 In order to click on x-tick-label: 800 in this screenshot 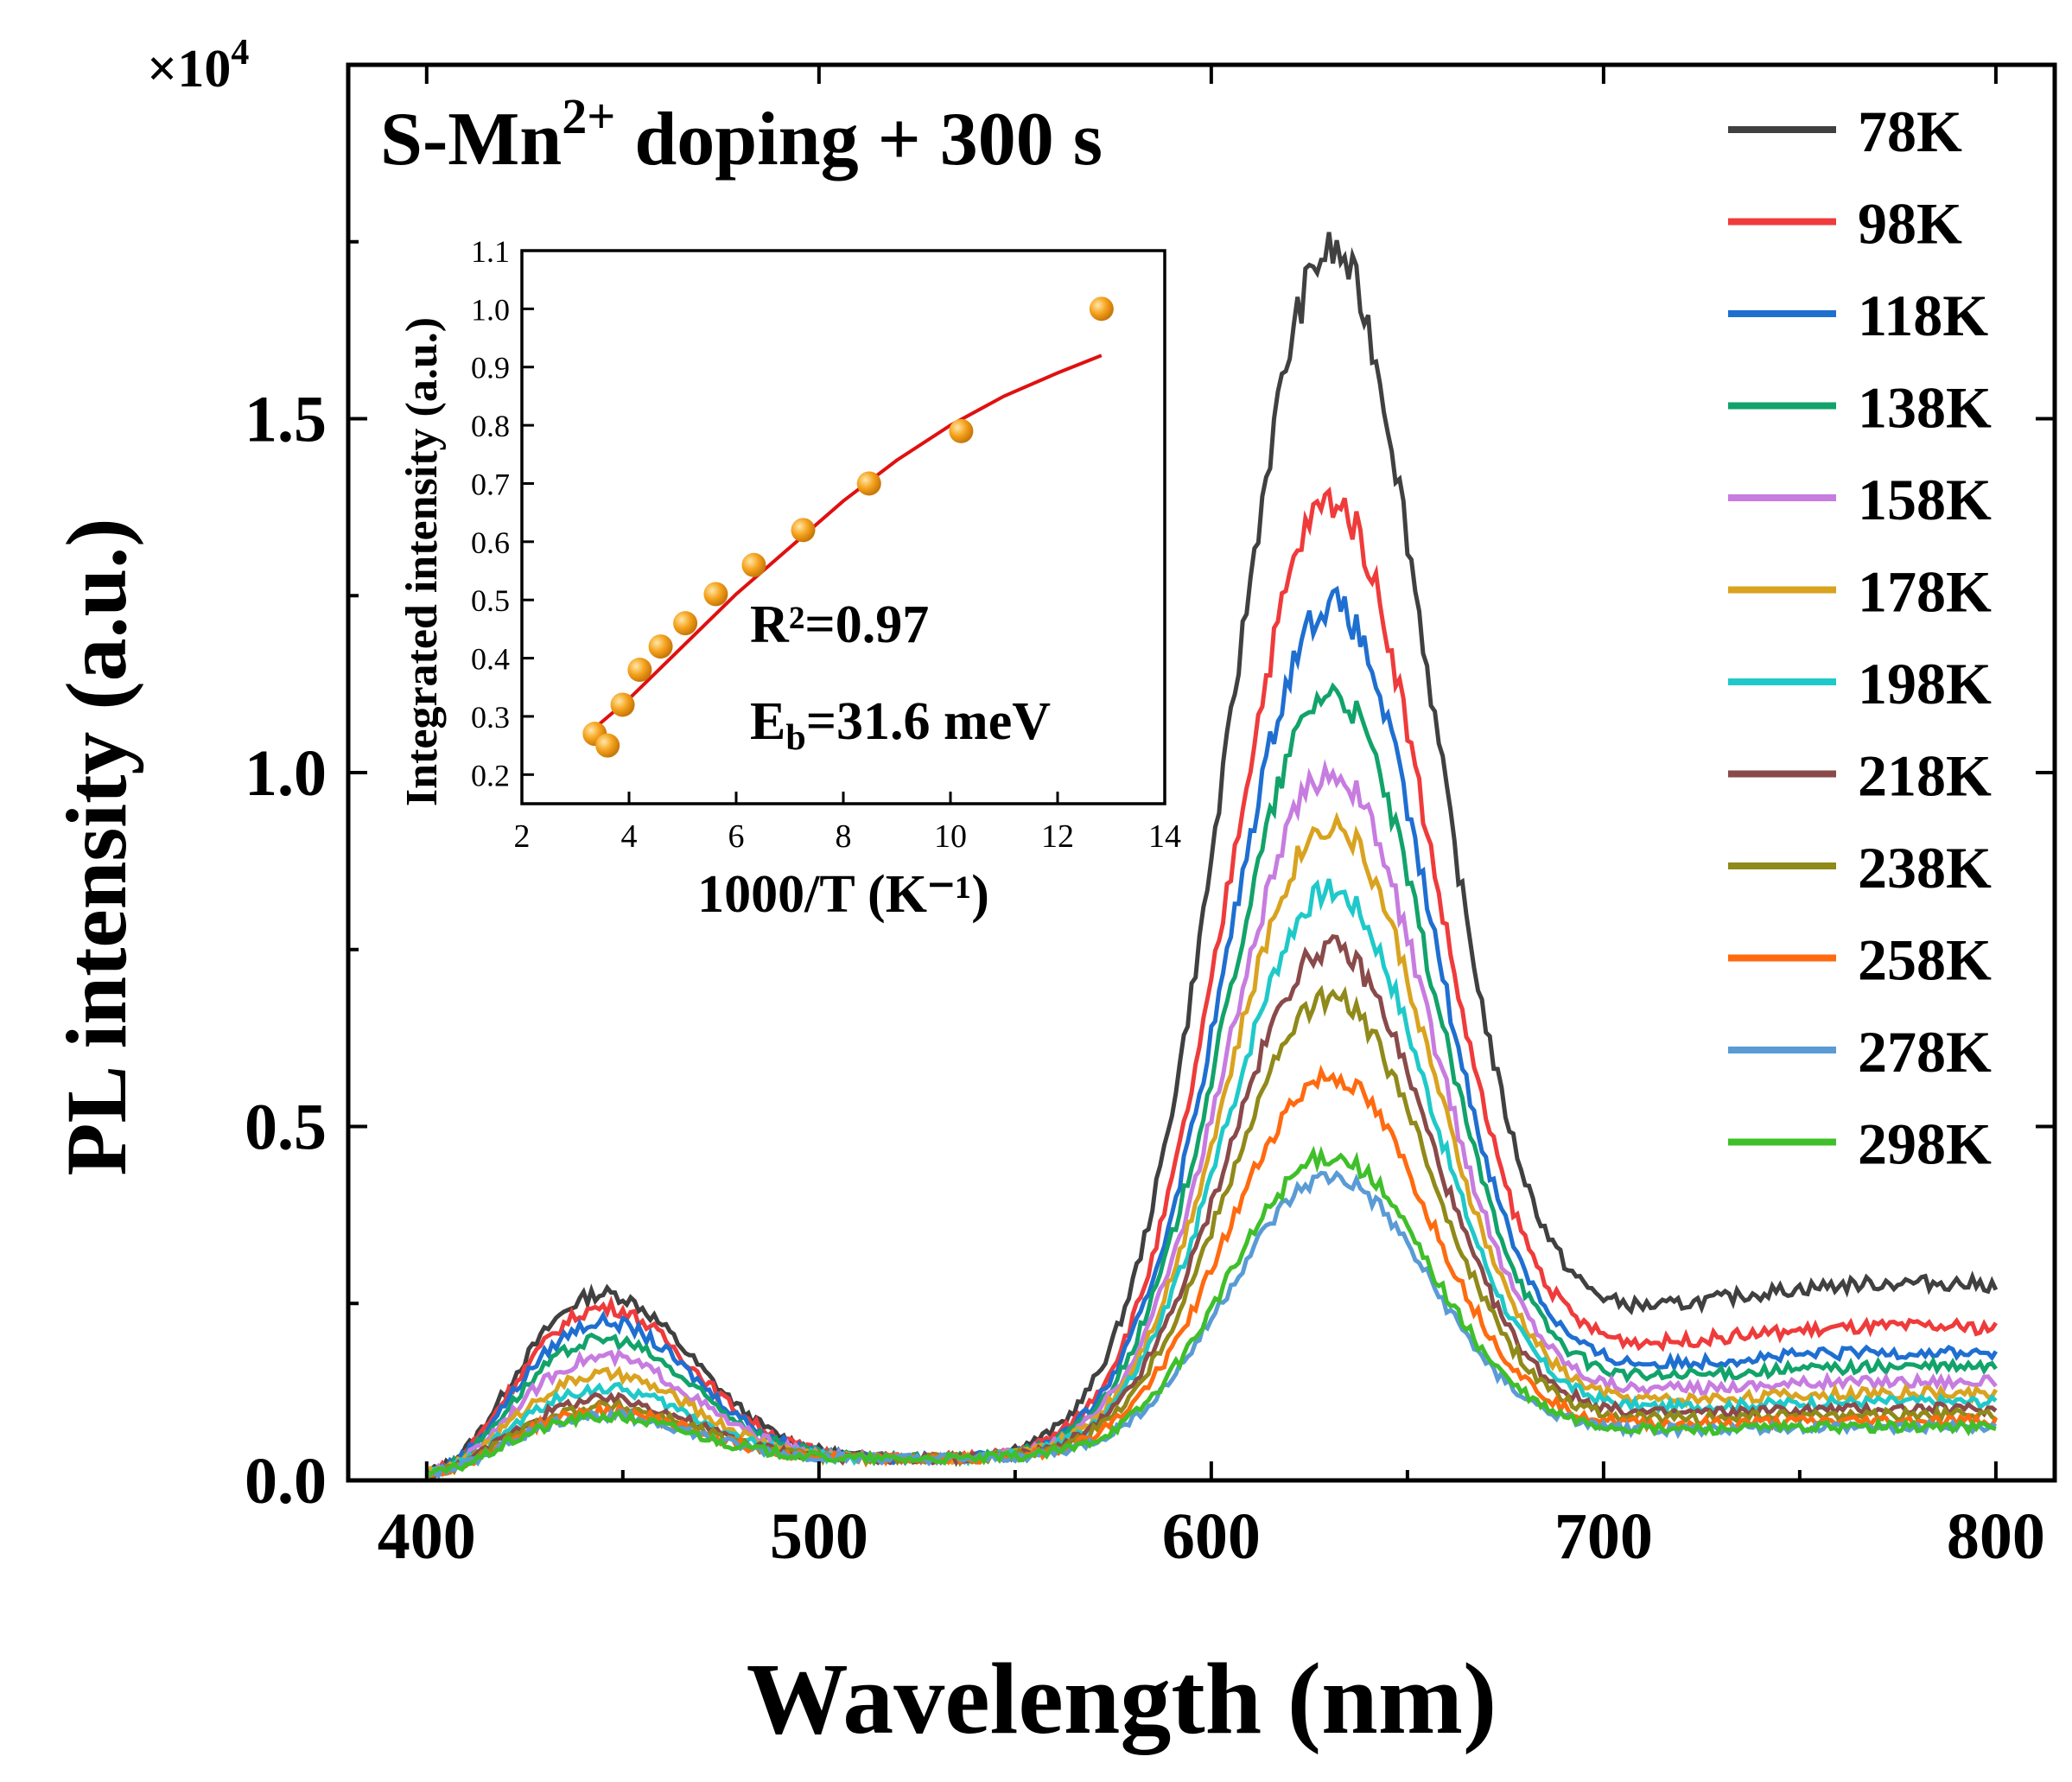, I will do `click(1996, 1536)`.